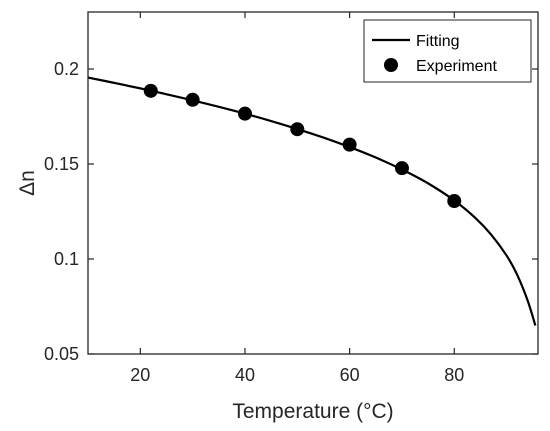 The height and width of the screenshot is (431, 550). Describe the element at coordinates (447, 51) in the screenshot. I see `legend: Fitting Experiment` at that location.